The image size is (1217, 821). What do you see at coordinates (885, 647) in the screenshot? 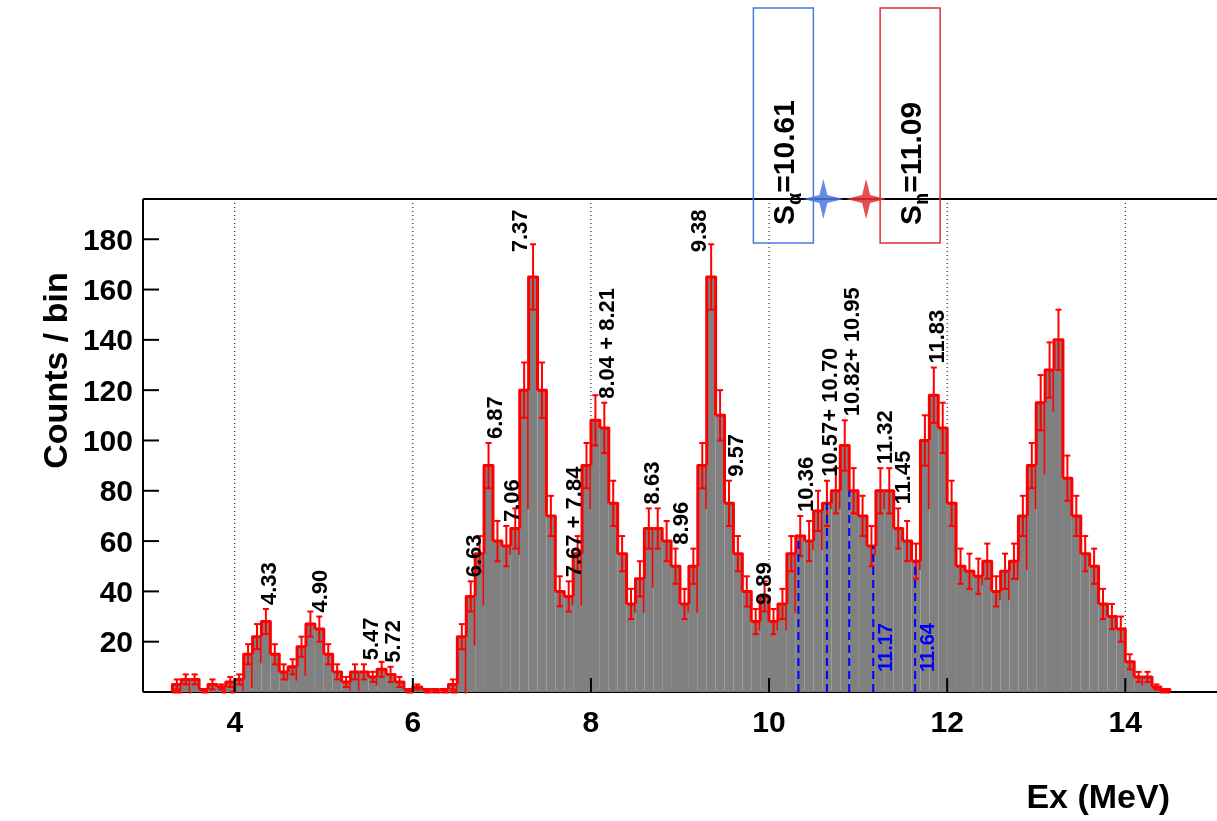
I see `ref-line-label: 11.17` at bounding box center [885, 647].